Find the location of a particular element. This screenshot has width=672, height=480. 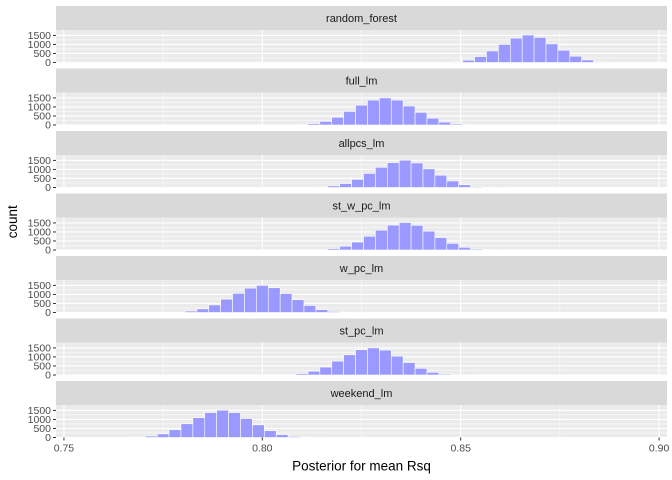

x-tick-label: 0.85 is located at coordinates (460, 449).